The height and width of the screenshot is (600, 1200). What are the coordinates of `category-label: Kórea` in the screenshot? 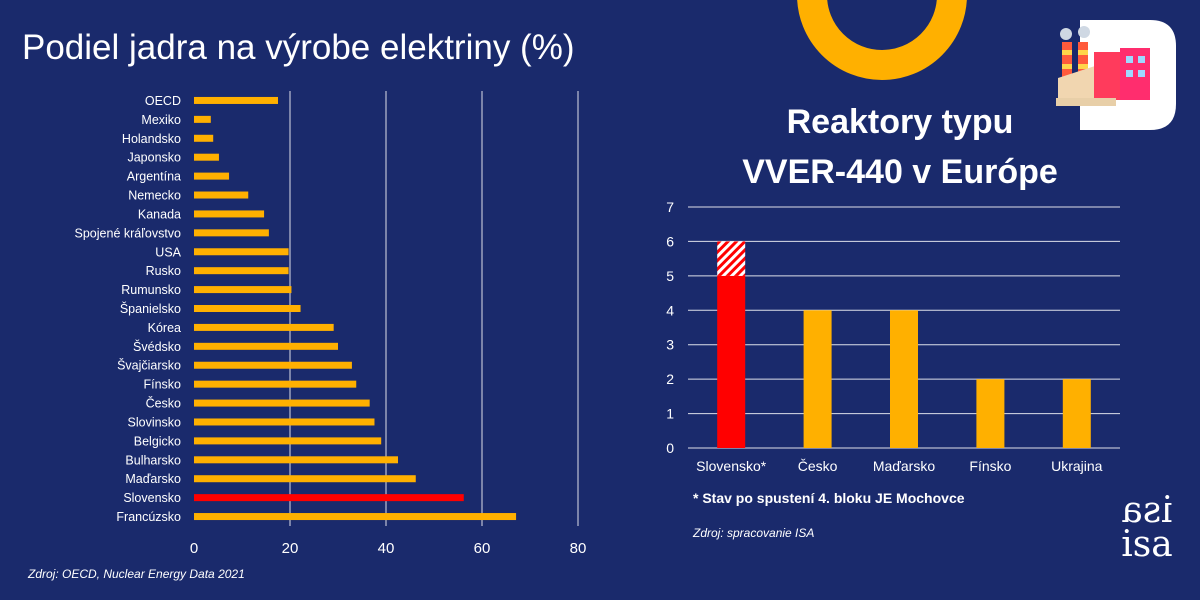 It's located at (164, 328).